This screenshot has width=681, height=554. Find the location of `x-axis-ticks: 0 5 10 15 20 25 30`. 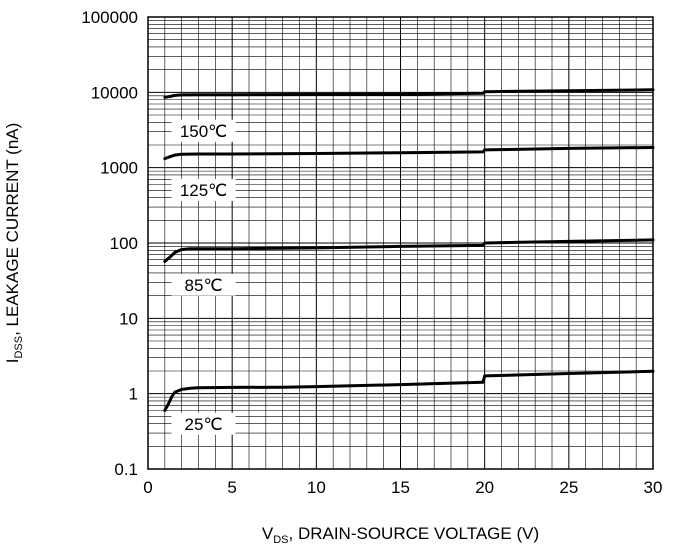

x-axis-ticks: 0 5 10 15 20 25 30 is located at coordinates (402, 487).